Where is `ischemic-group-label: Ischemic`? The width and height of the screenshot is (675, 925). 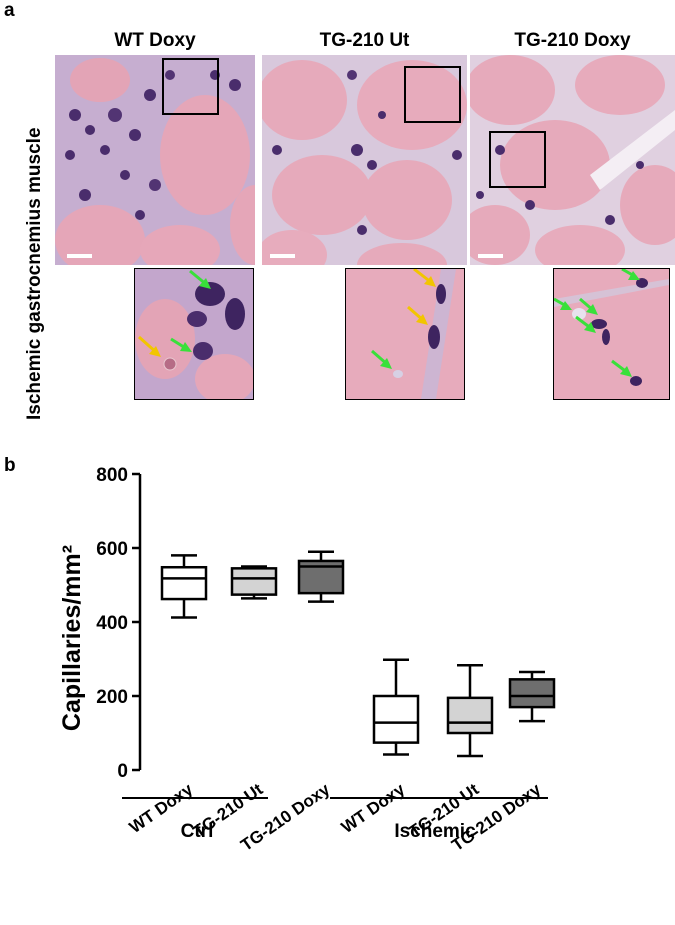 ischemic-group-label: Ischemic is located at coordinates (435, 831).